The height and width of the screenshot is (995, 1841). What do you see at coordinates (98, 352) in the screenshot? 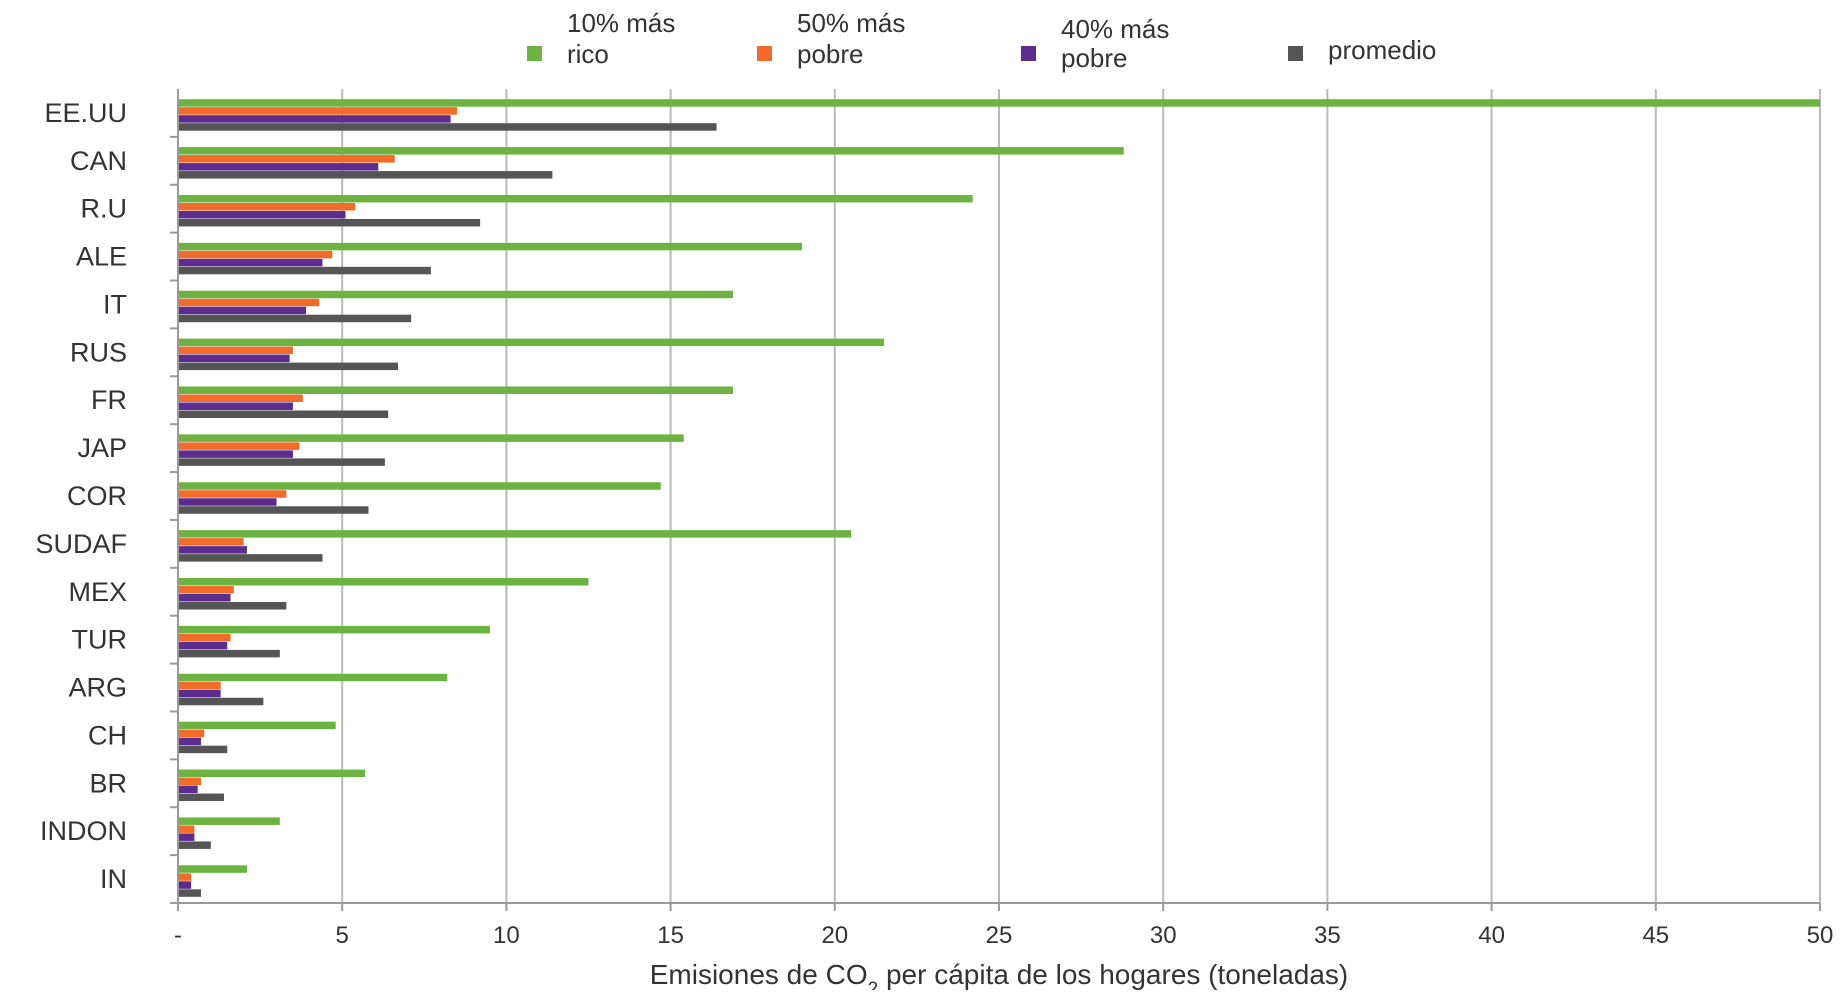
I see `category-label-rus: RUS` at bounding box center [98, 352].